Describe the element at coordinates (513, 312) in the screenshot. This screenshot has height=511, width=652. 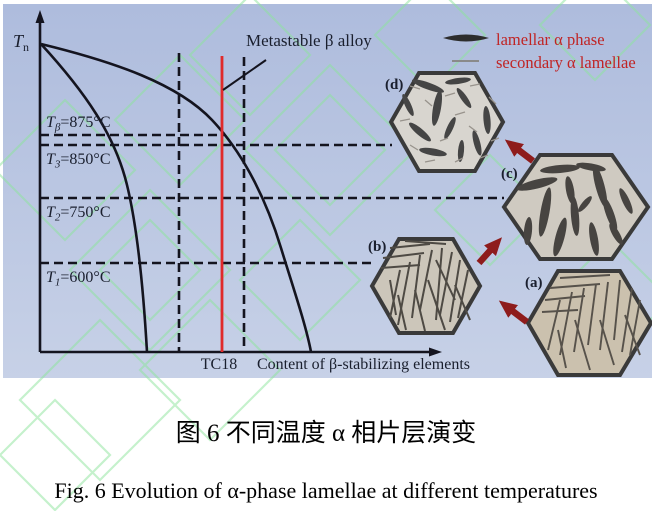
I see `arrow-a-to-b-icon` at that location.